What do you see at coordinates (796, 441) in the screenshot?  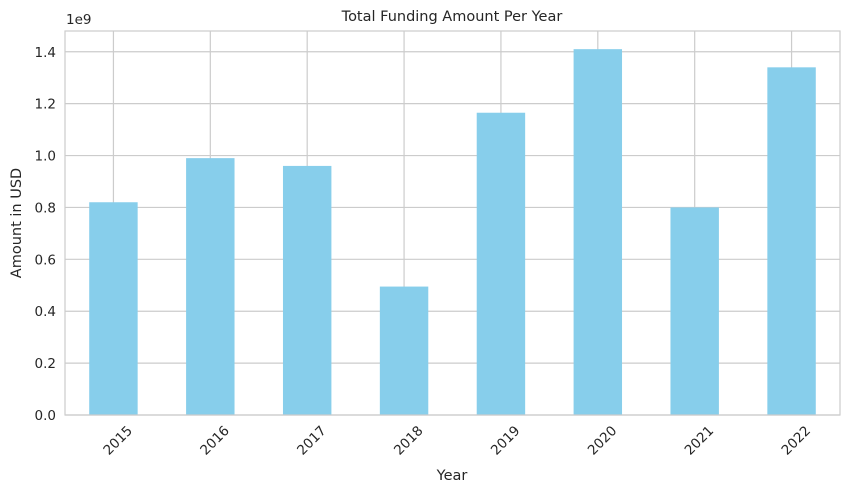 I see `x-tick-label: 2022` at bounding box center [796, 441].